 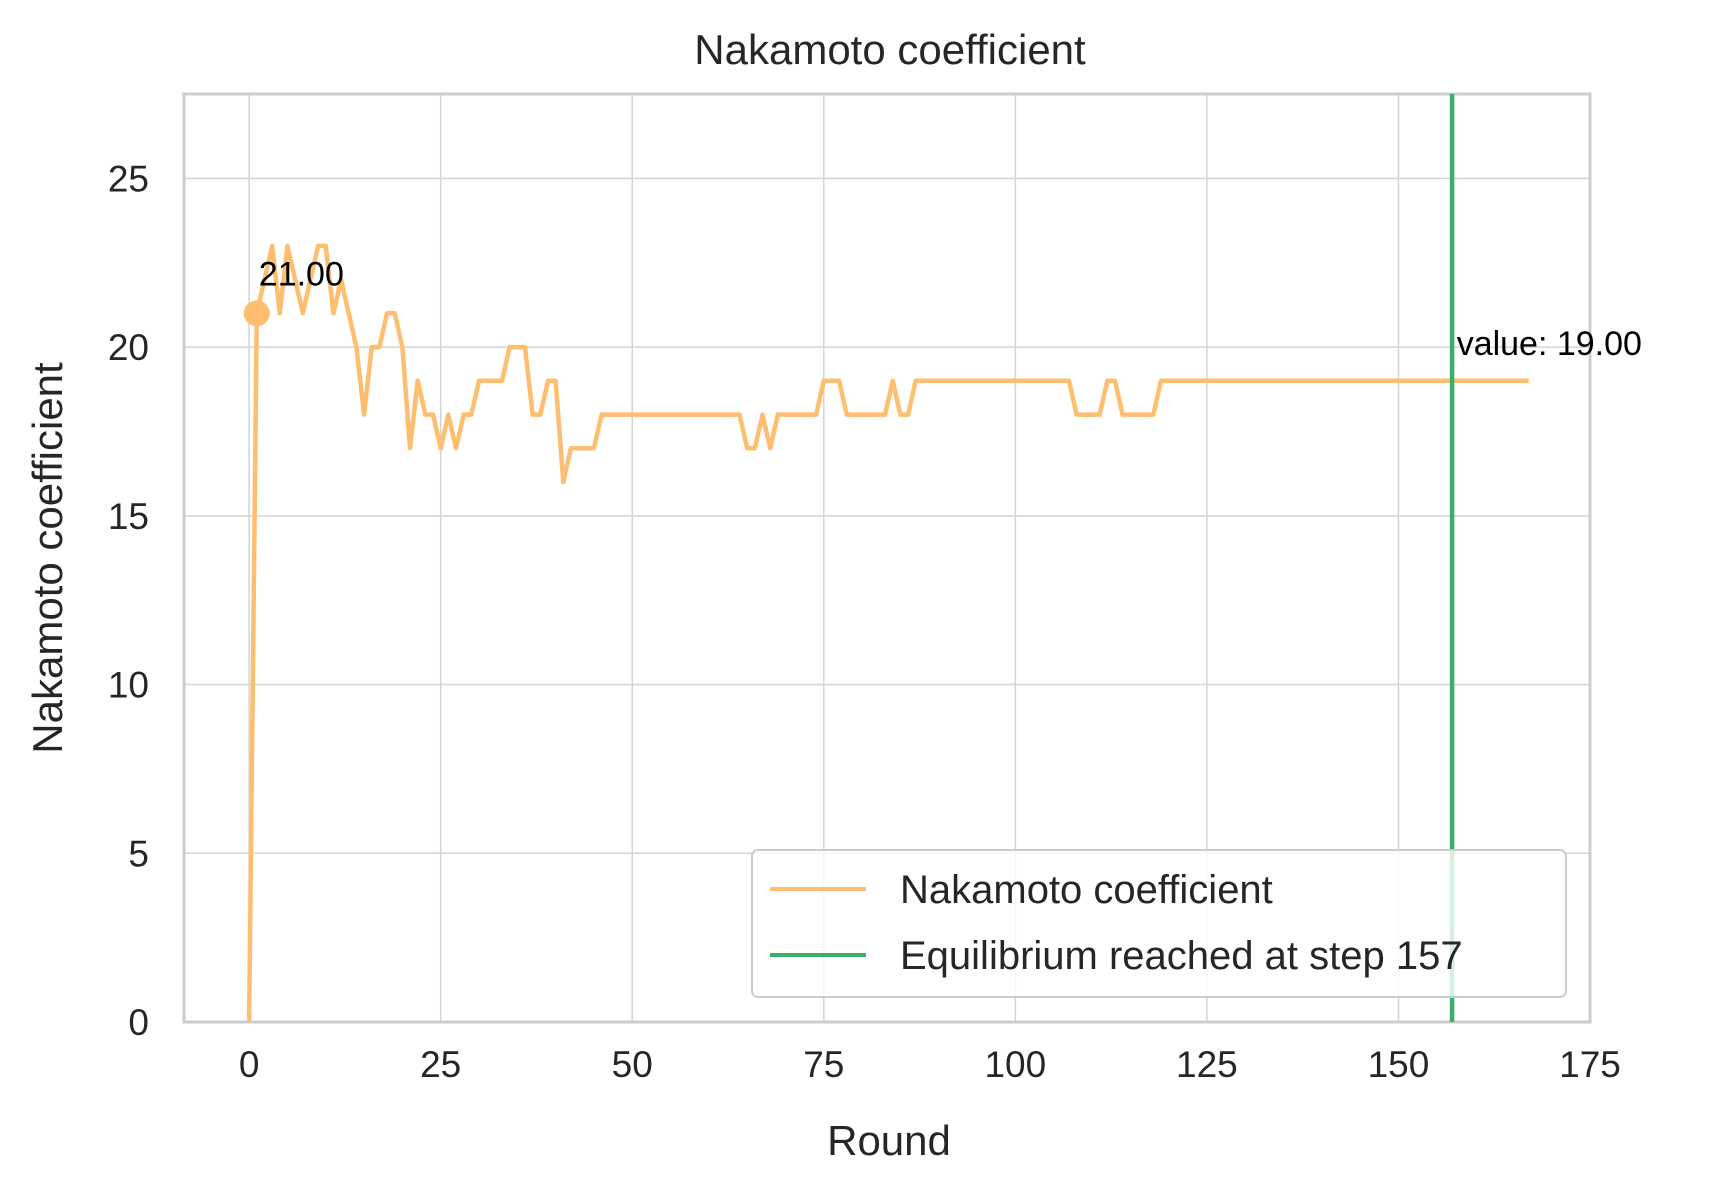 What do you see at coordinates (1590, 1064) in the screenshot?
I see `x-tick-label: 175` at bounding box center [1590, 1064].